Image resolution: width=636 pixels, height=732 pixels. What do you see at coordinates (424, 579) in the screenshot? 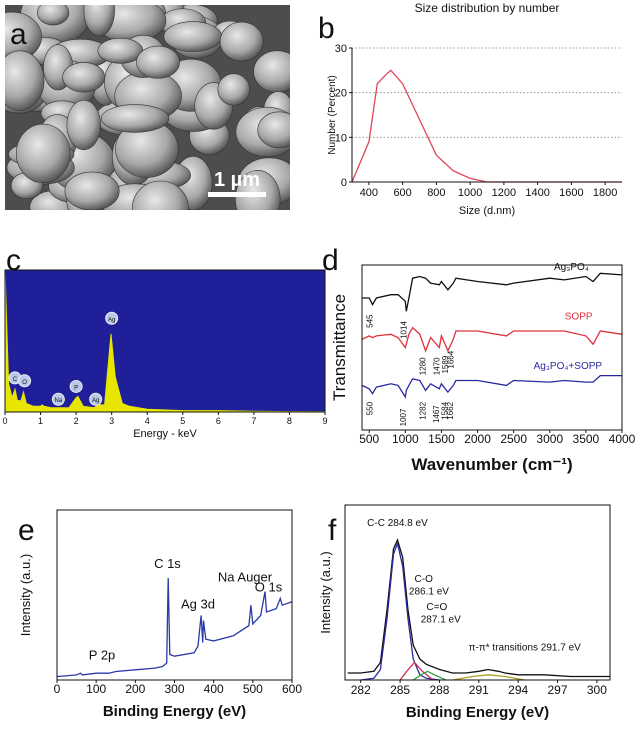
I see `annotation: C-O` at bounding box center [424, 579].